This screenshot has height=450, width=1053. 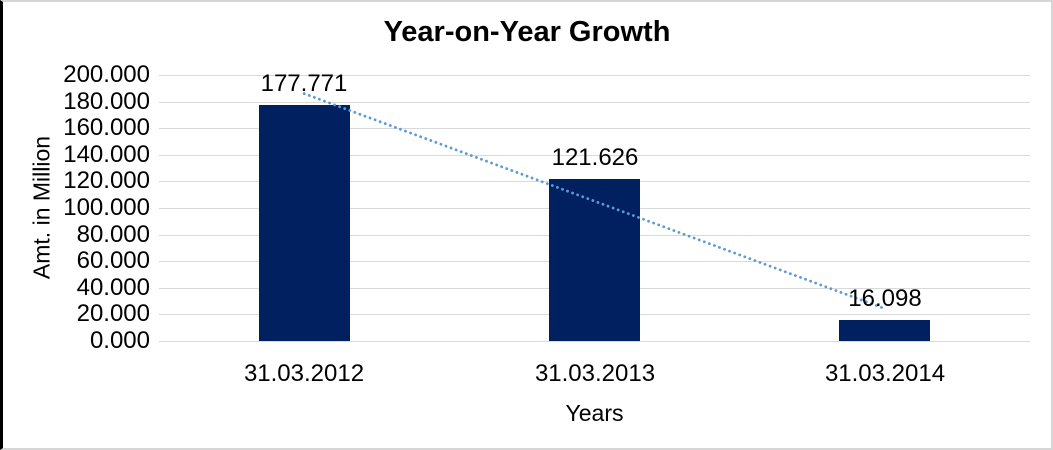 I want to click on y-tick-label: 140.000, so click(x=106, y=154).